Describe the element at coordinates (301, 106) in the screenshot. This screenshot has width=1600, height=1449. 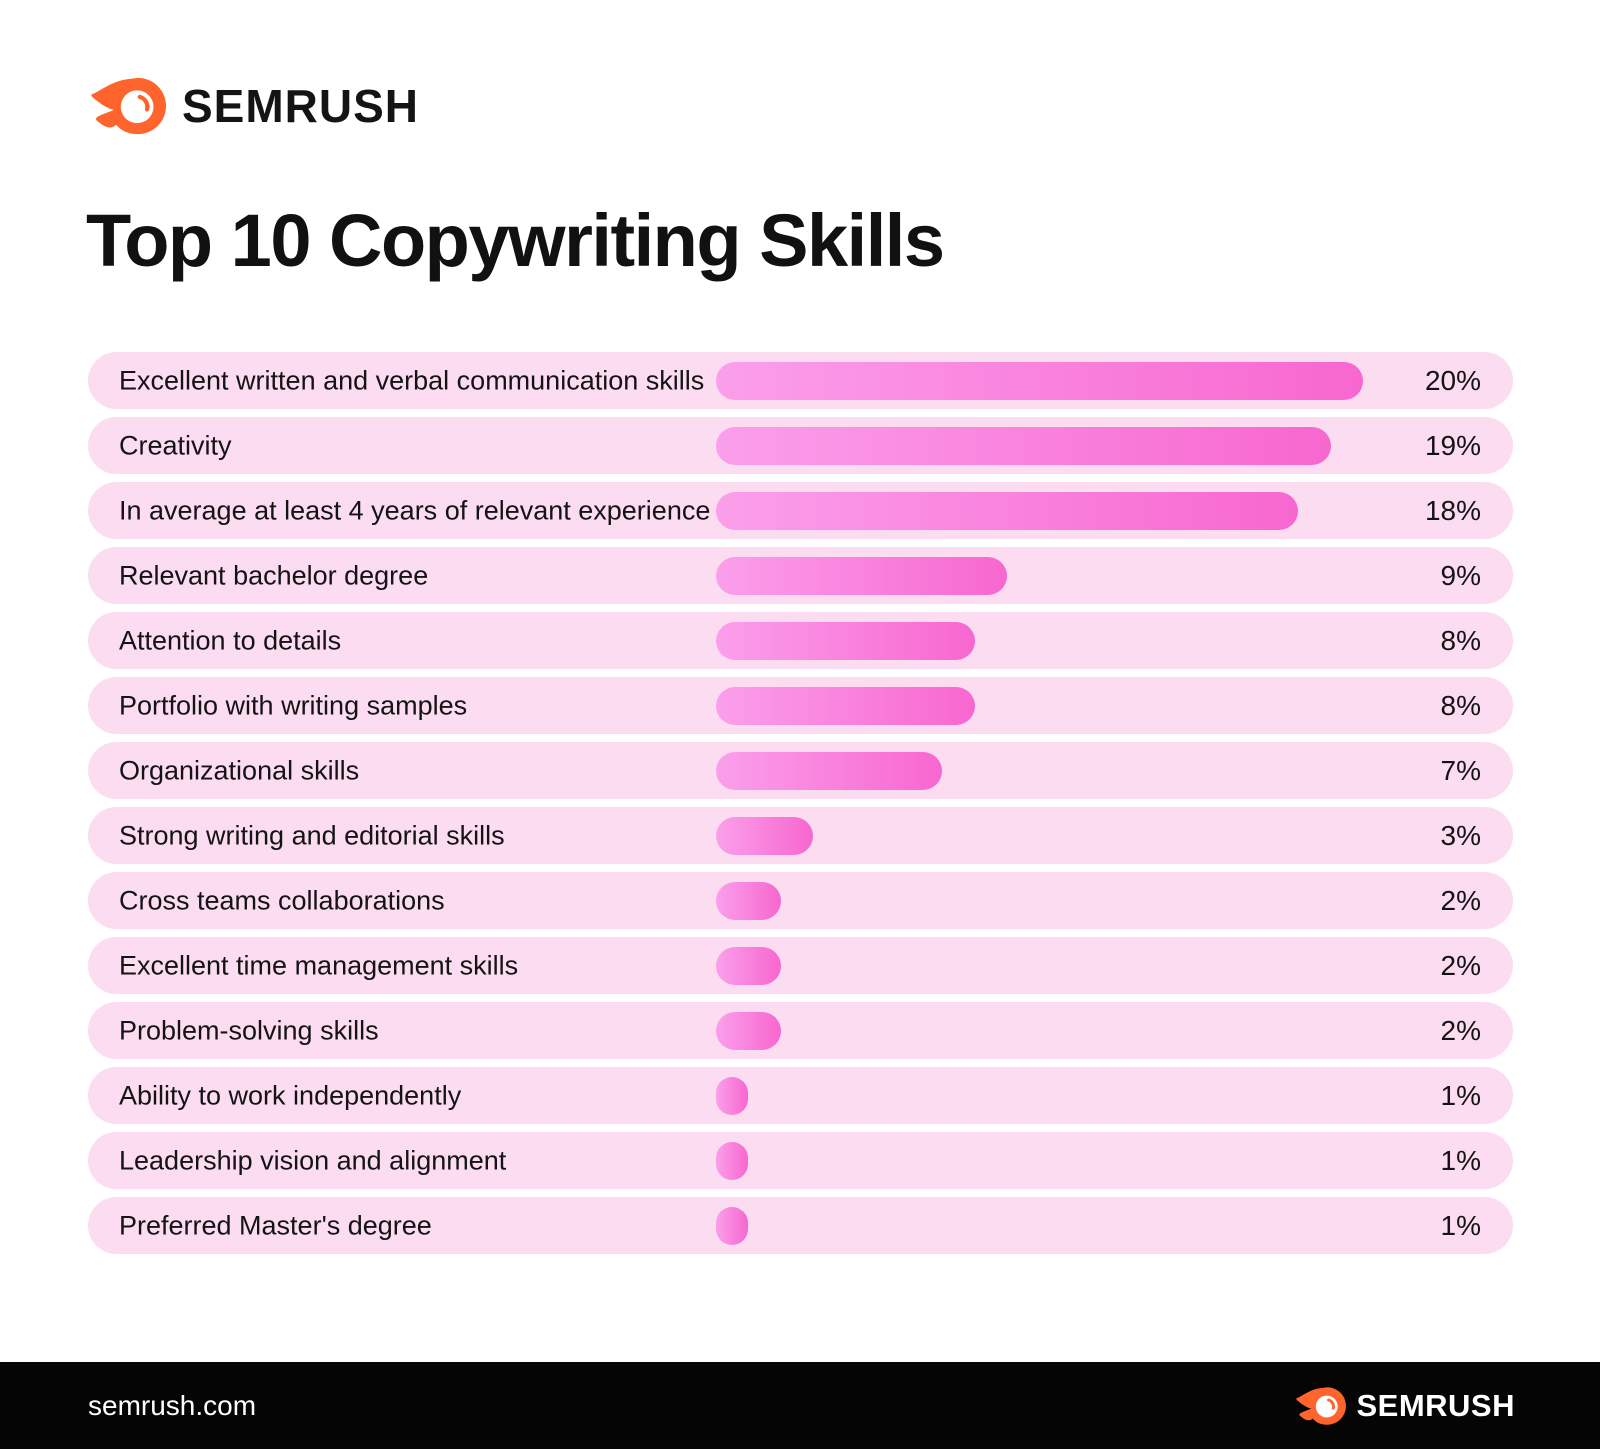
I see `semrush-logo-text: SEMRUSH` at that location.